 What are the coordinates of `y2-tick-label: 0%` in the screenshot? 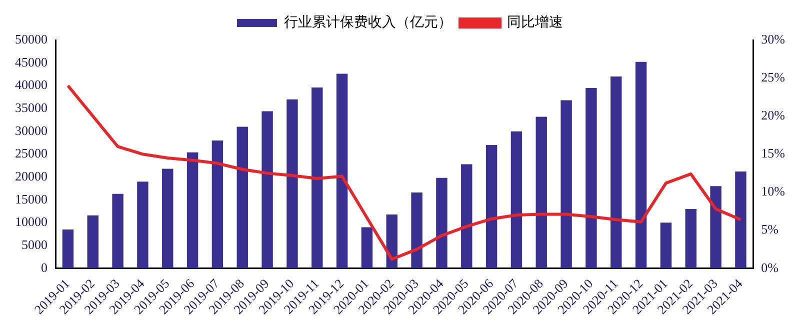 It's located at (770, 267).